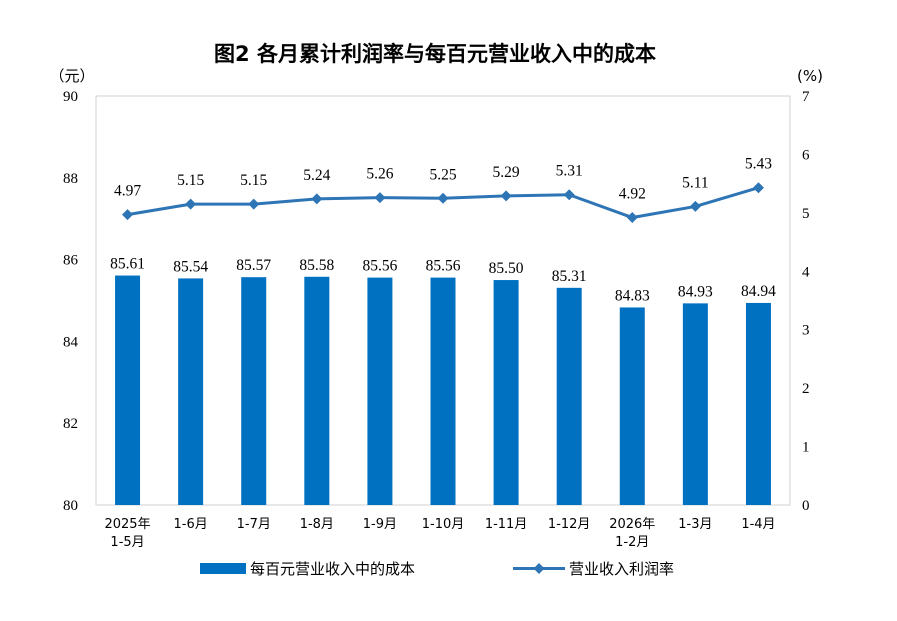 The width and height of the screenshot is (897, 621). Describe the element at coordinates (317, 524) in the screenshot. I see `x-axis-tick-label: 1-8月` at that location.